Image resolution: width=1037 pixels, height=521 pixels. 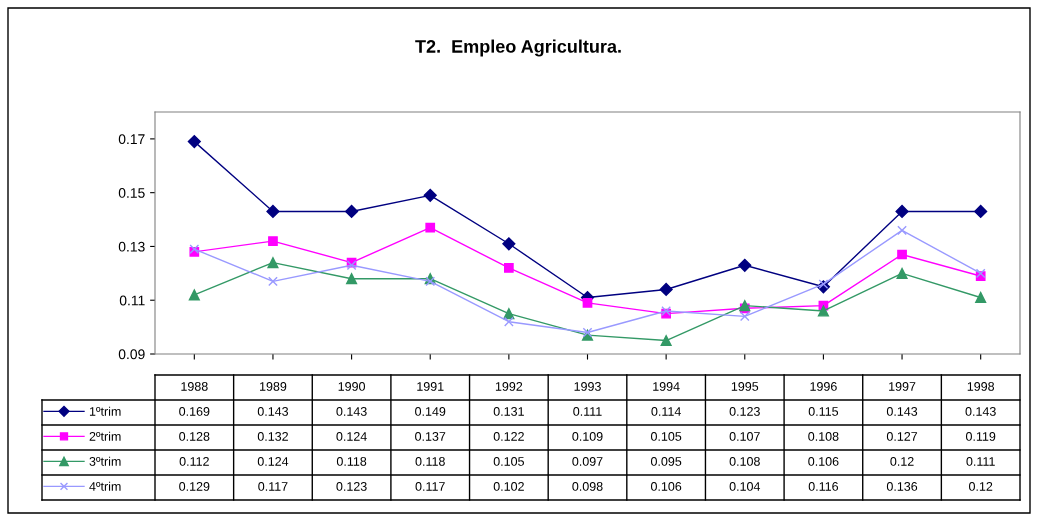 What do you see at coordinates (823, 411) in the screenshot?
I see `data-label: 0.115` at bounding box center [823, 411].